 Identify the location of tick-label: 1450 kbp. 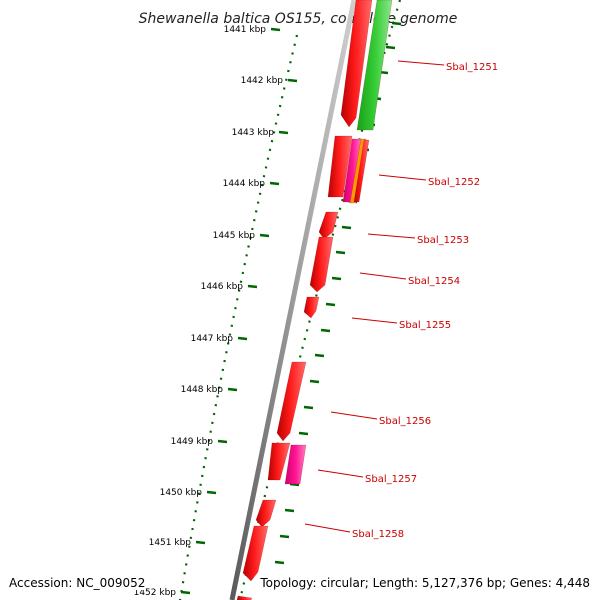
(181, 493).